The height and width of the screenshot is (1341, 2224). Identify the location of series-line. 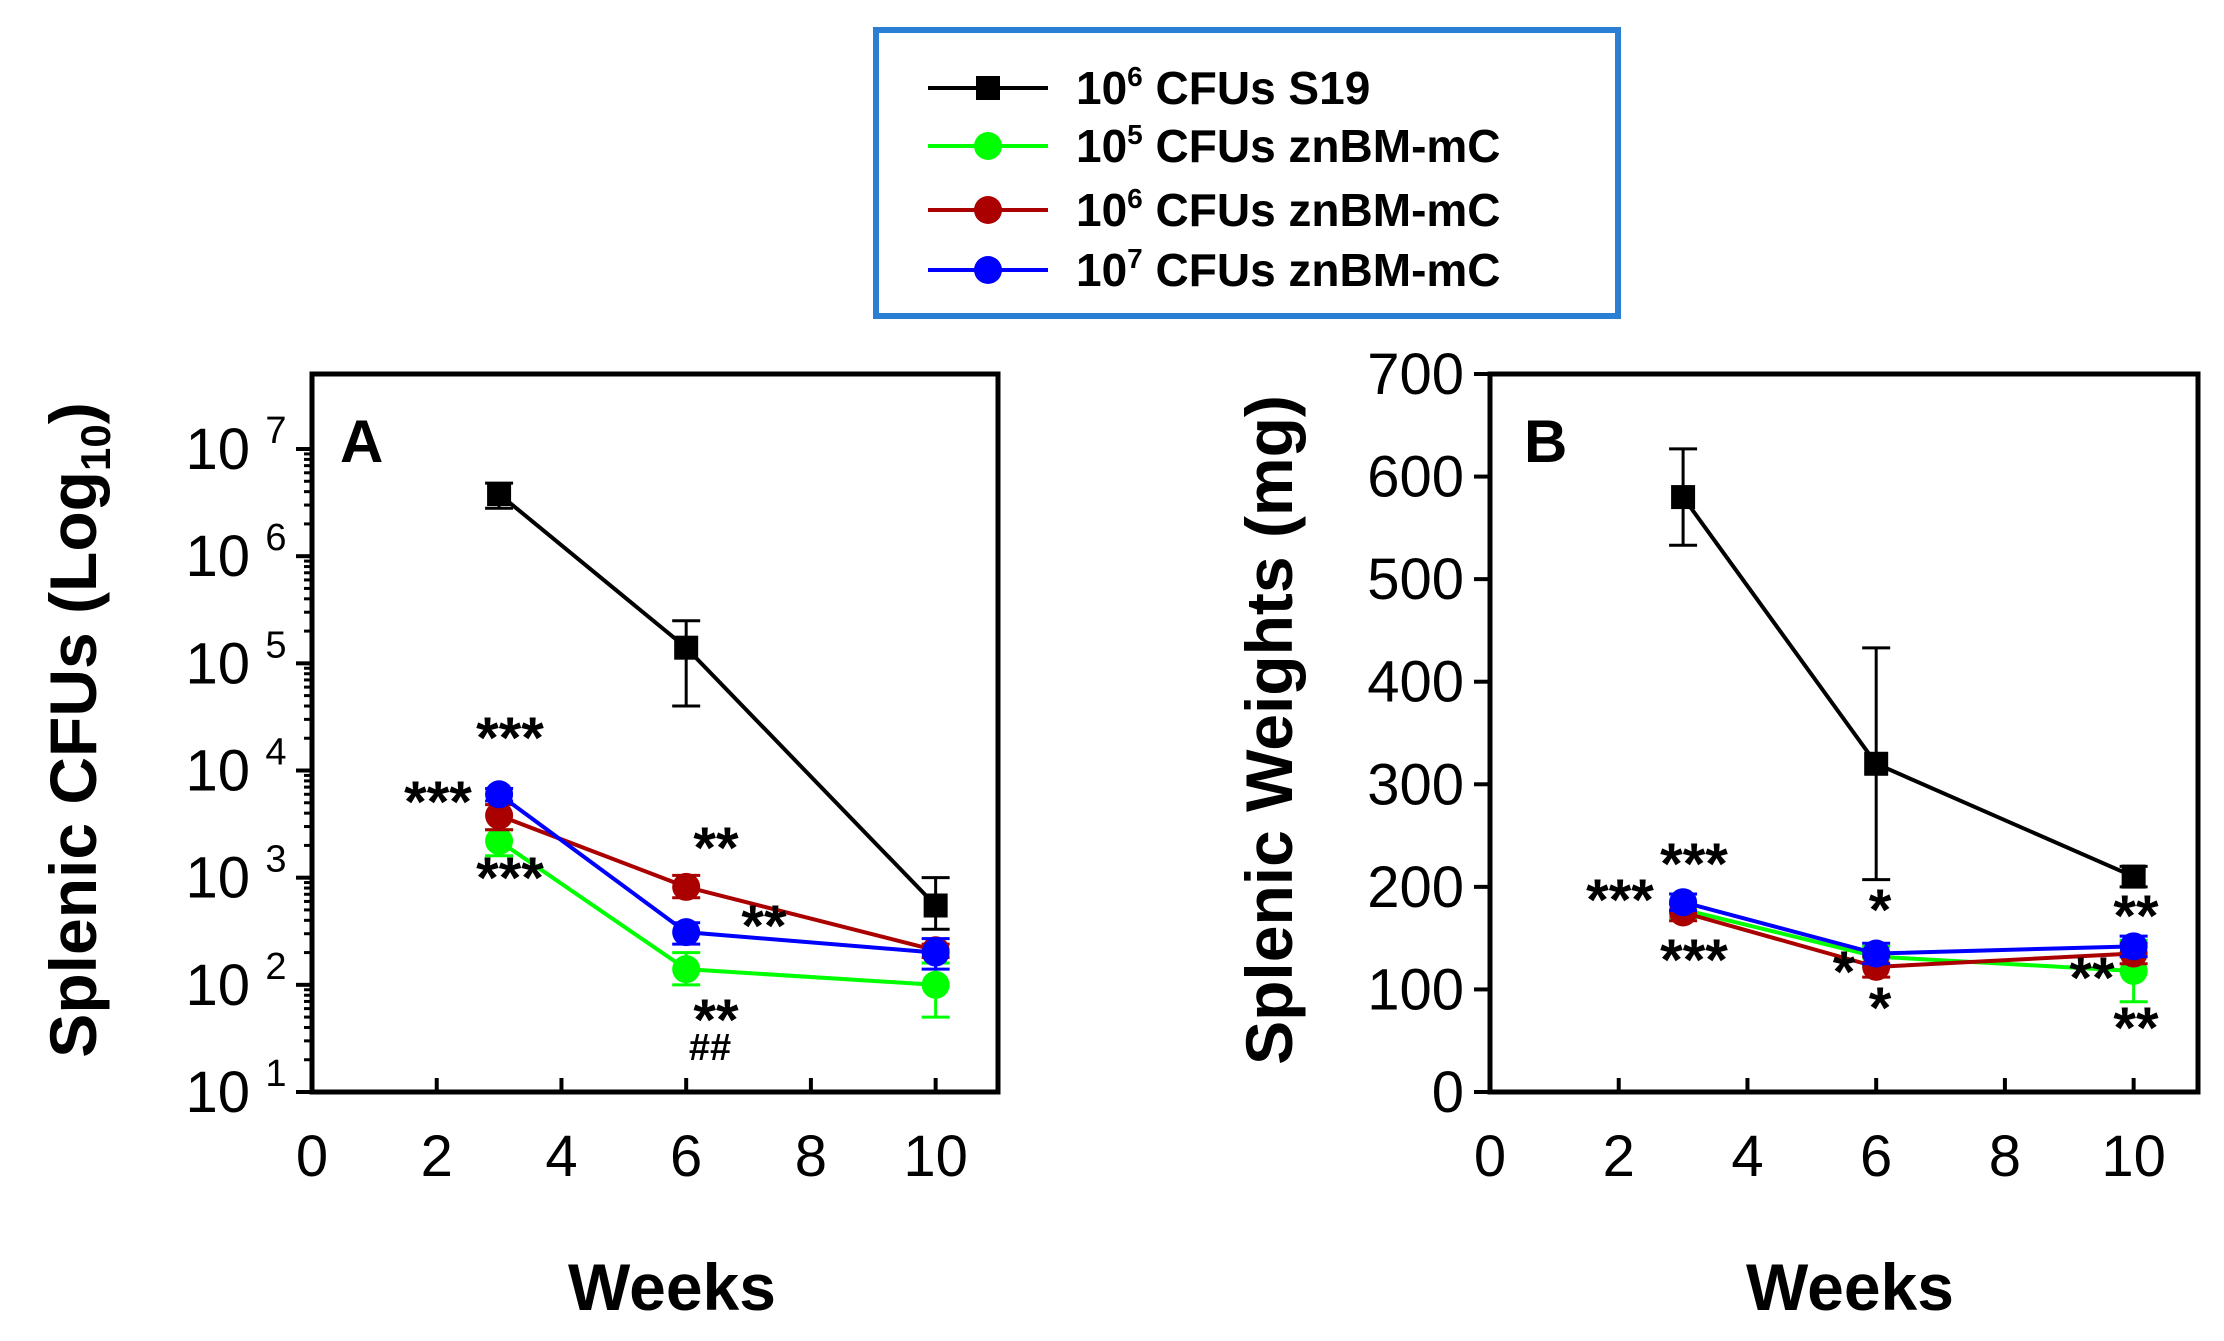
(1908, 687).